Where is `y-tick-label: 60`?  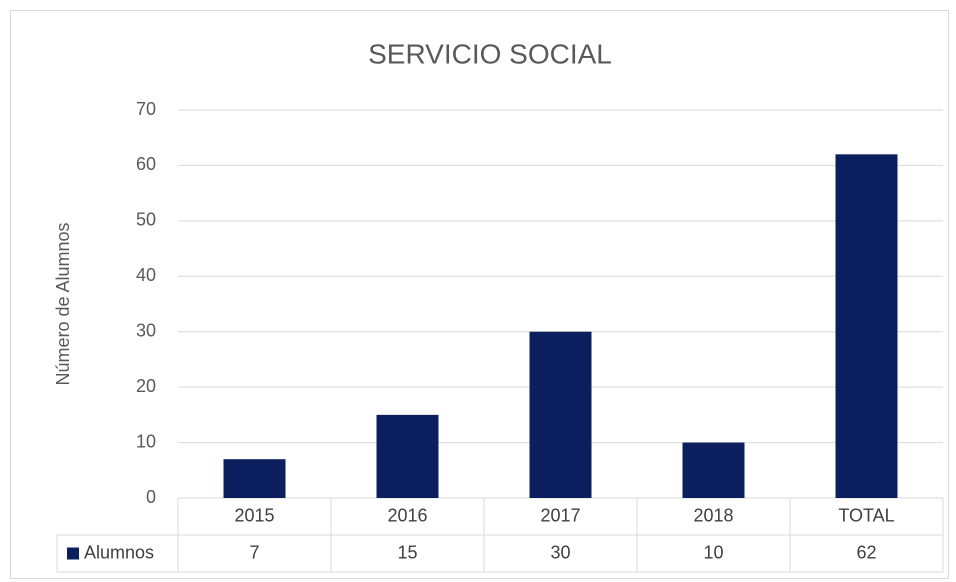 y-tick-label: 60 is located at coordinates (146, 164).